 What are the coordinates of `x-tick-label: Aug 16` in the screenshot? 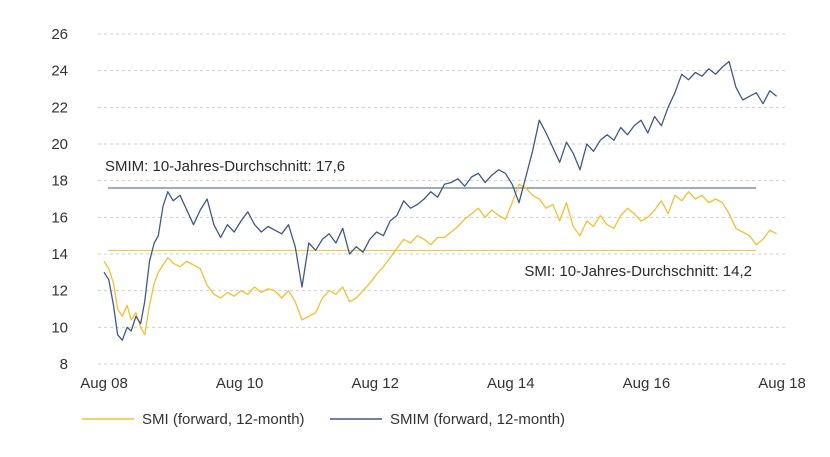 It's located at (647, 383).